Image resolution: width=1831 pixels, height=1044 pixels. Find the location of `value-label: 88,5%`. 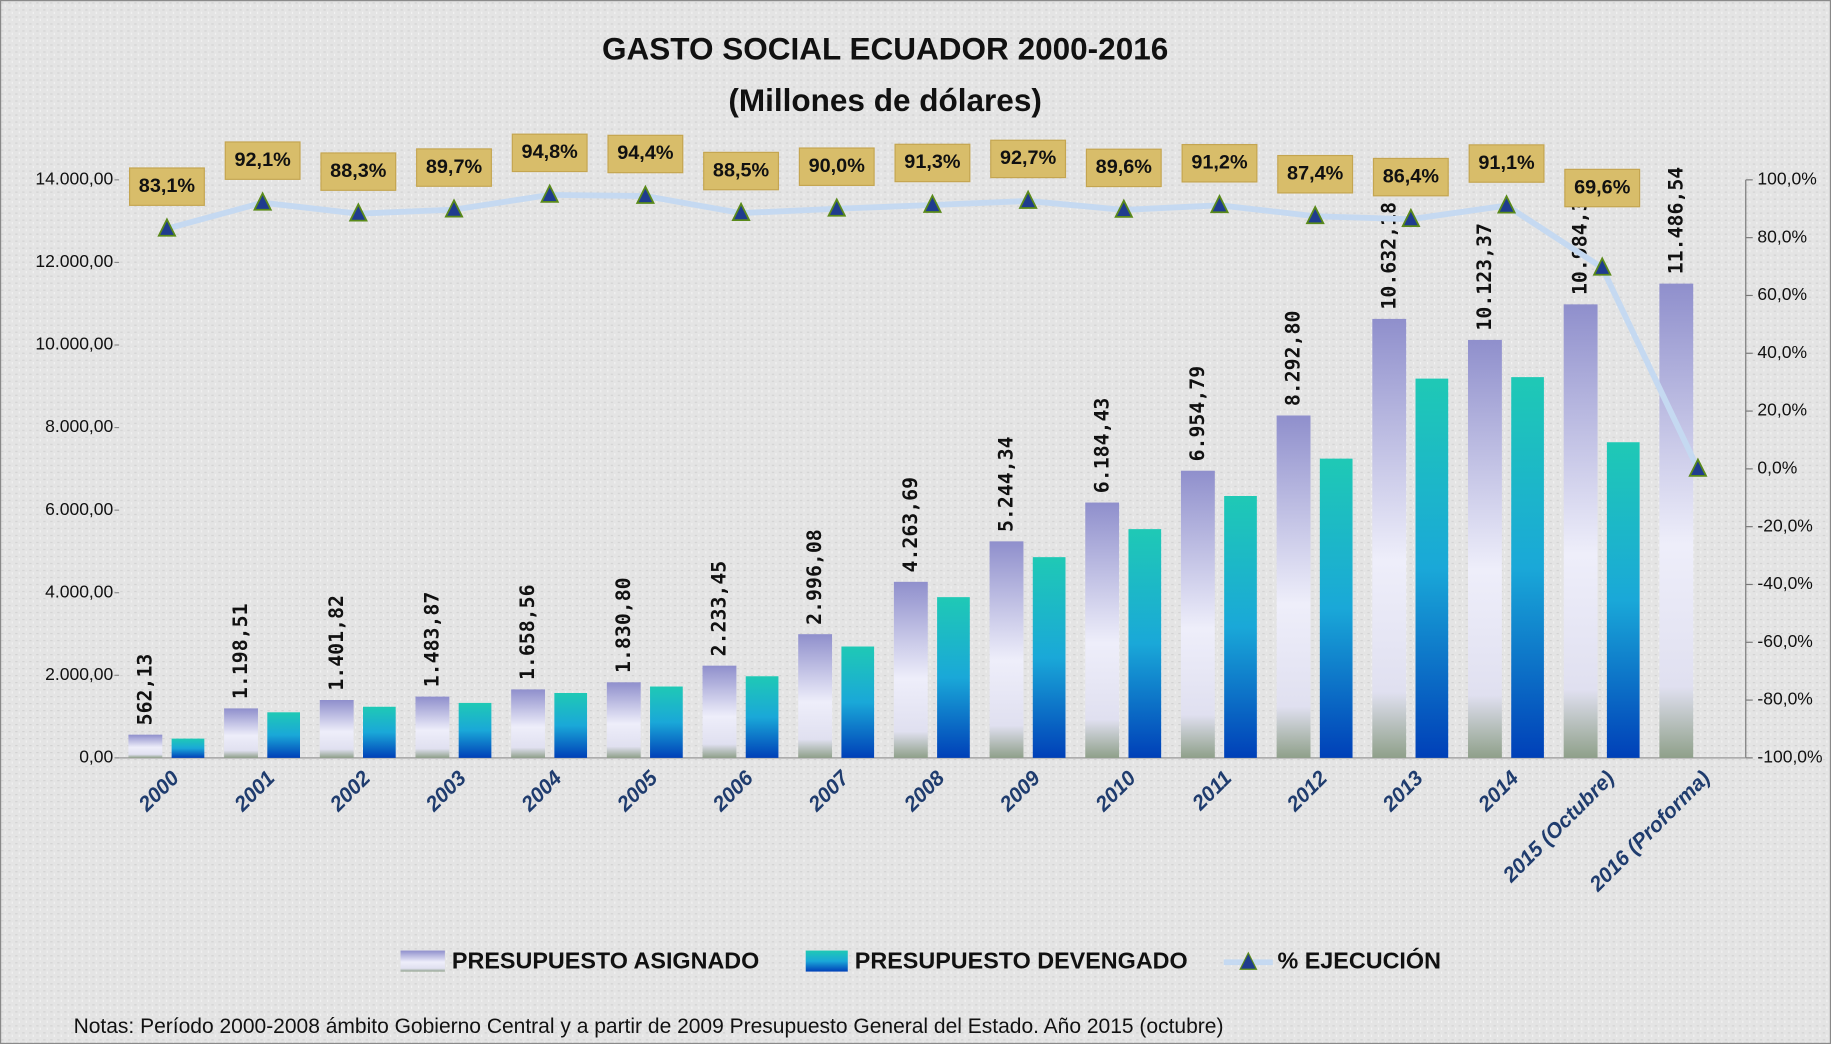

value-label: 88,5% is located at coordinates (741, 170).